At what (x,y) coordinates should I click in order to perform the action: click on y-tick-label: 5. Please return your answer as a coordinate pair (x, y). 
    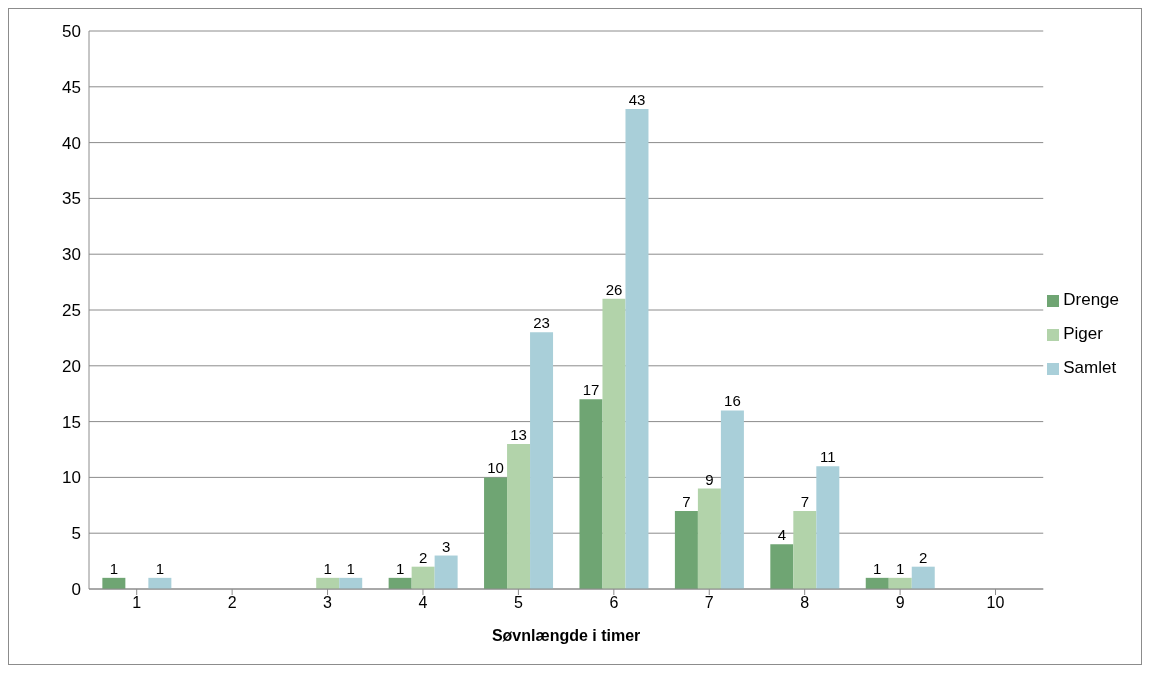
    Looking at the image, I should click on (76, 534).